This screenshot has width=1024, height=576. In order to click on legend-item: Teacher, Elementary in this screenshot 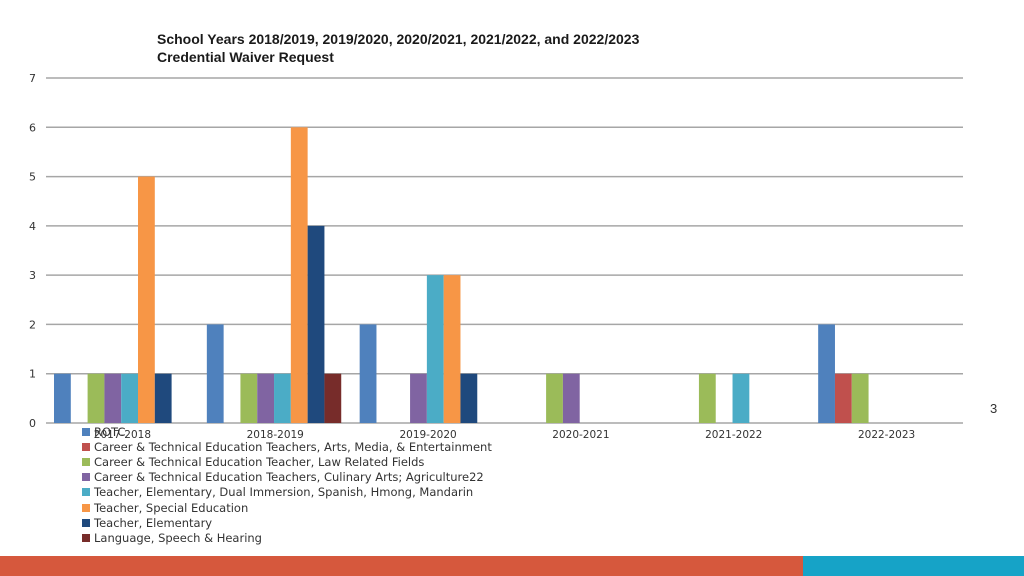, I will do `click(287, 522)`.